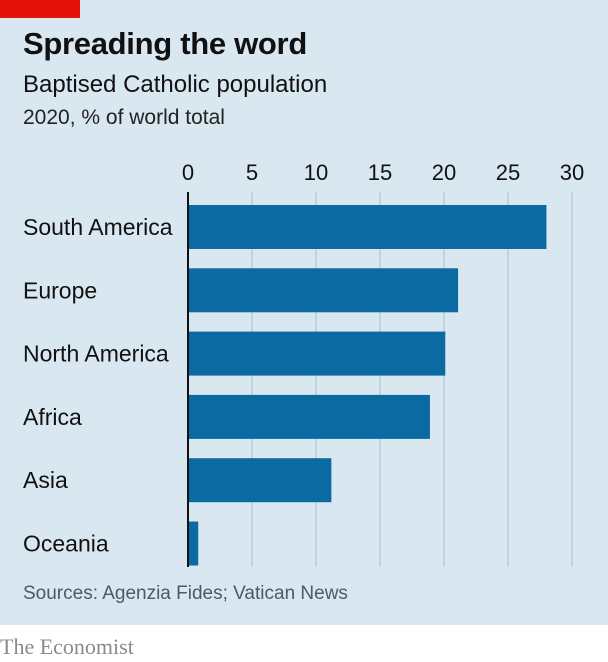  Describe the element at coordinates (96, 354) in the screenshot. I see `category-label: North America` at that location.